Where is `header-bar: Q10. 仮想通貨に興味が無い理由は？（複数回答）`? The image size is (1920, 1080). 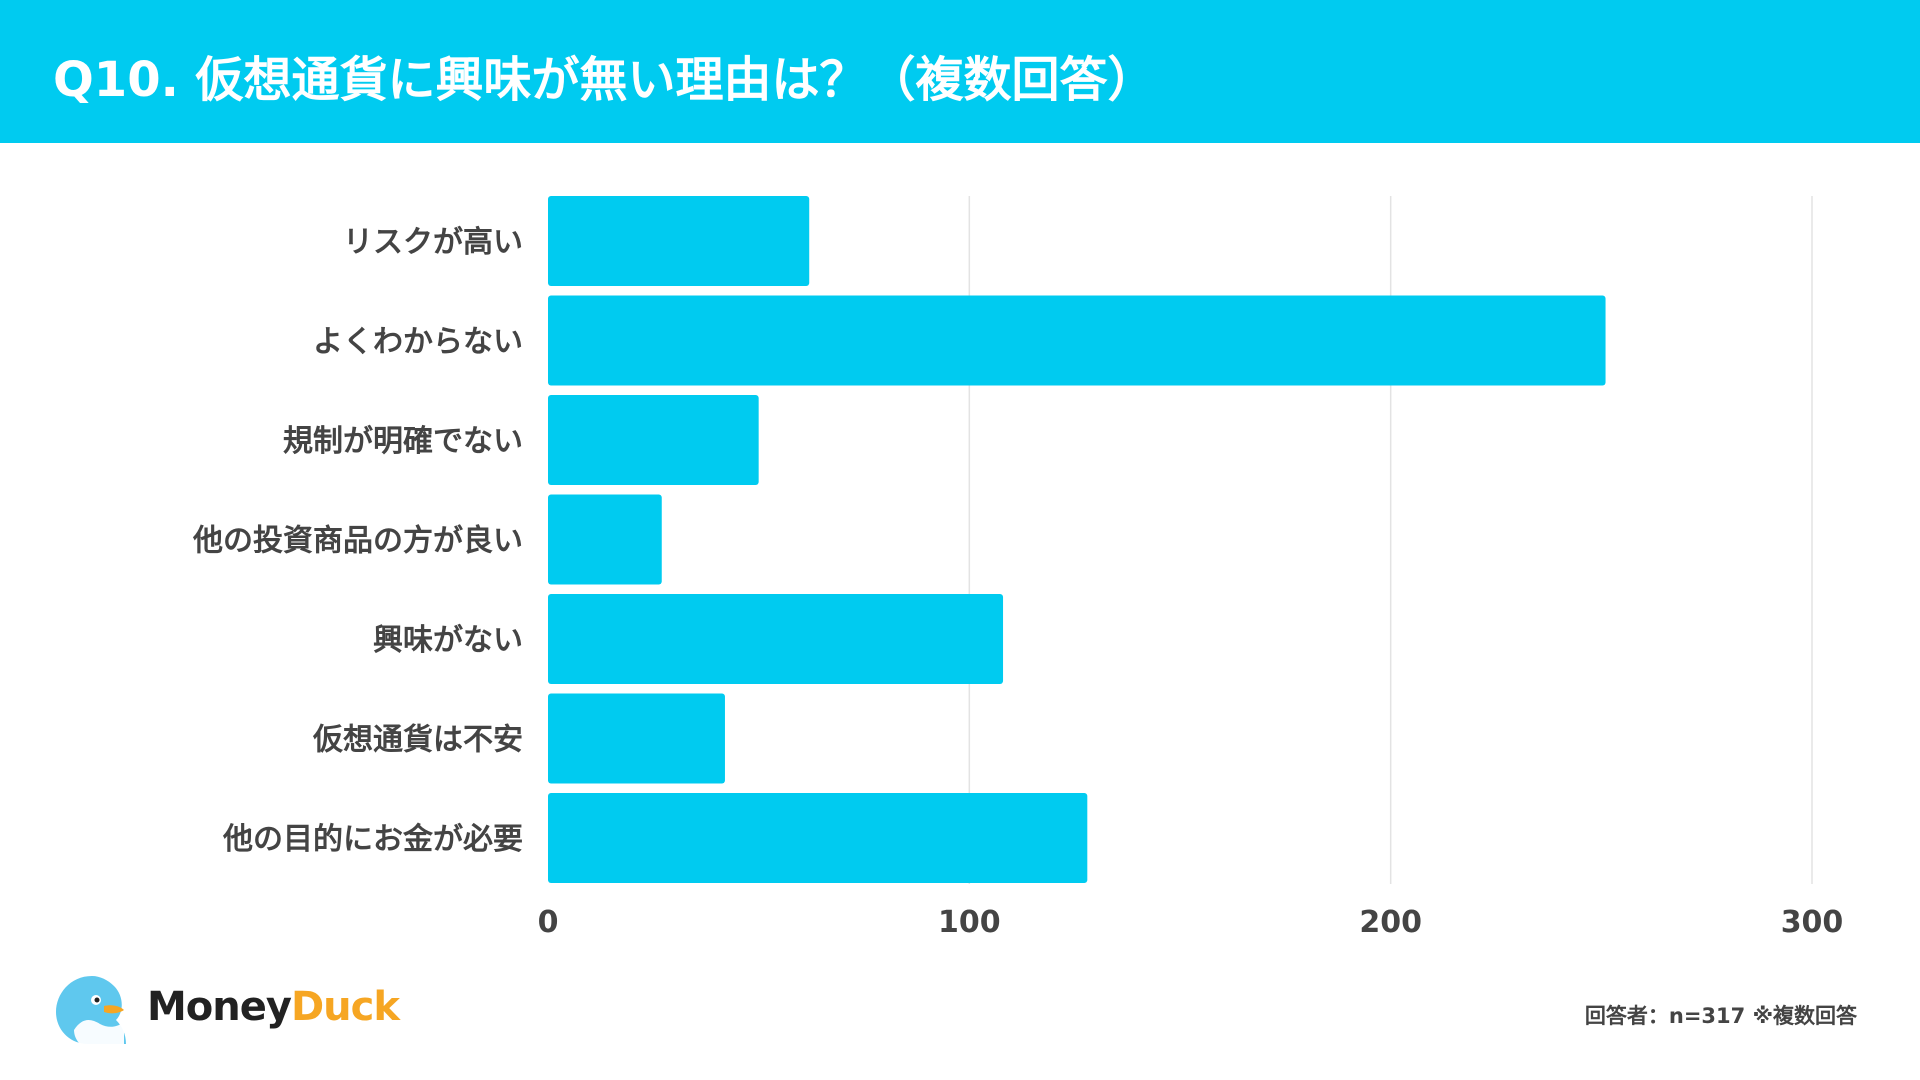 header-bar: Q10. 仮想通貨に興味が無い理由は？（複数回答） is located at coordinates (960, 71).